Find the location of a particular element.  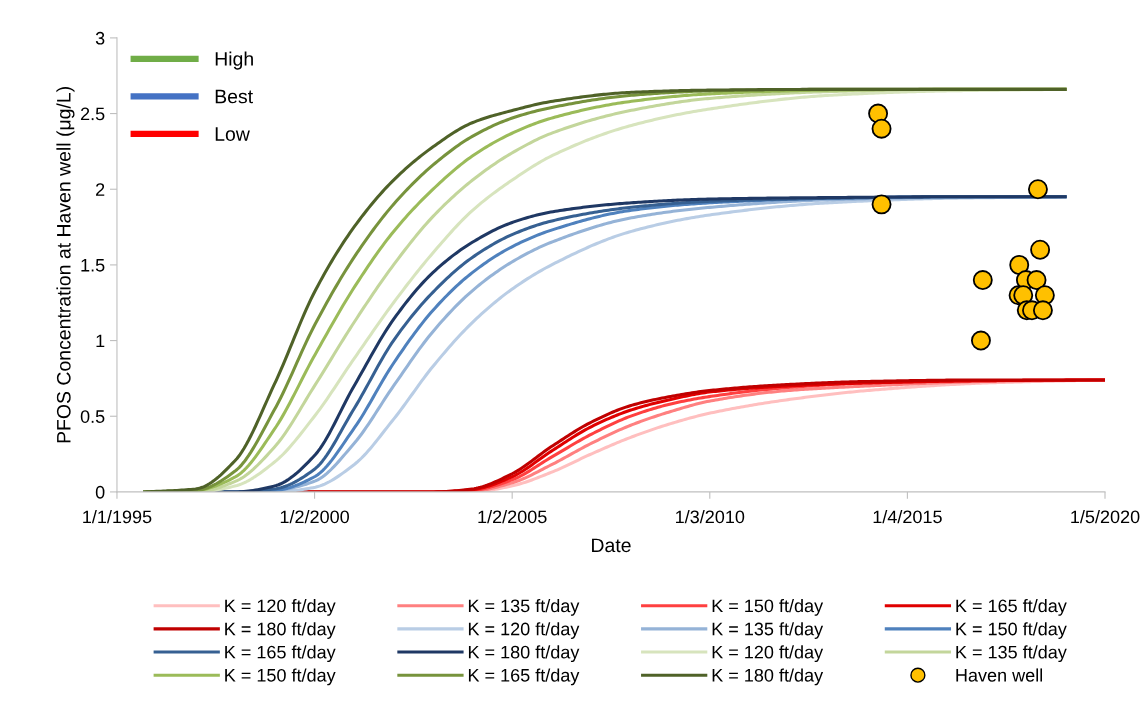

y-tick-label: 3 is located at coordinates (100, 38).